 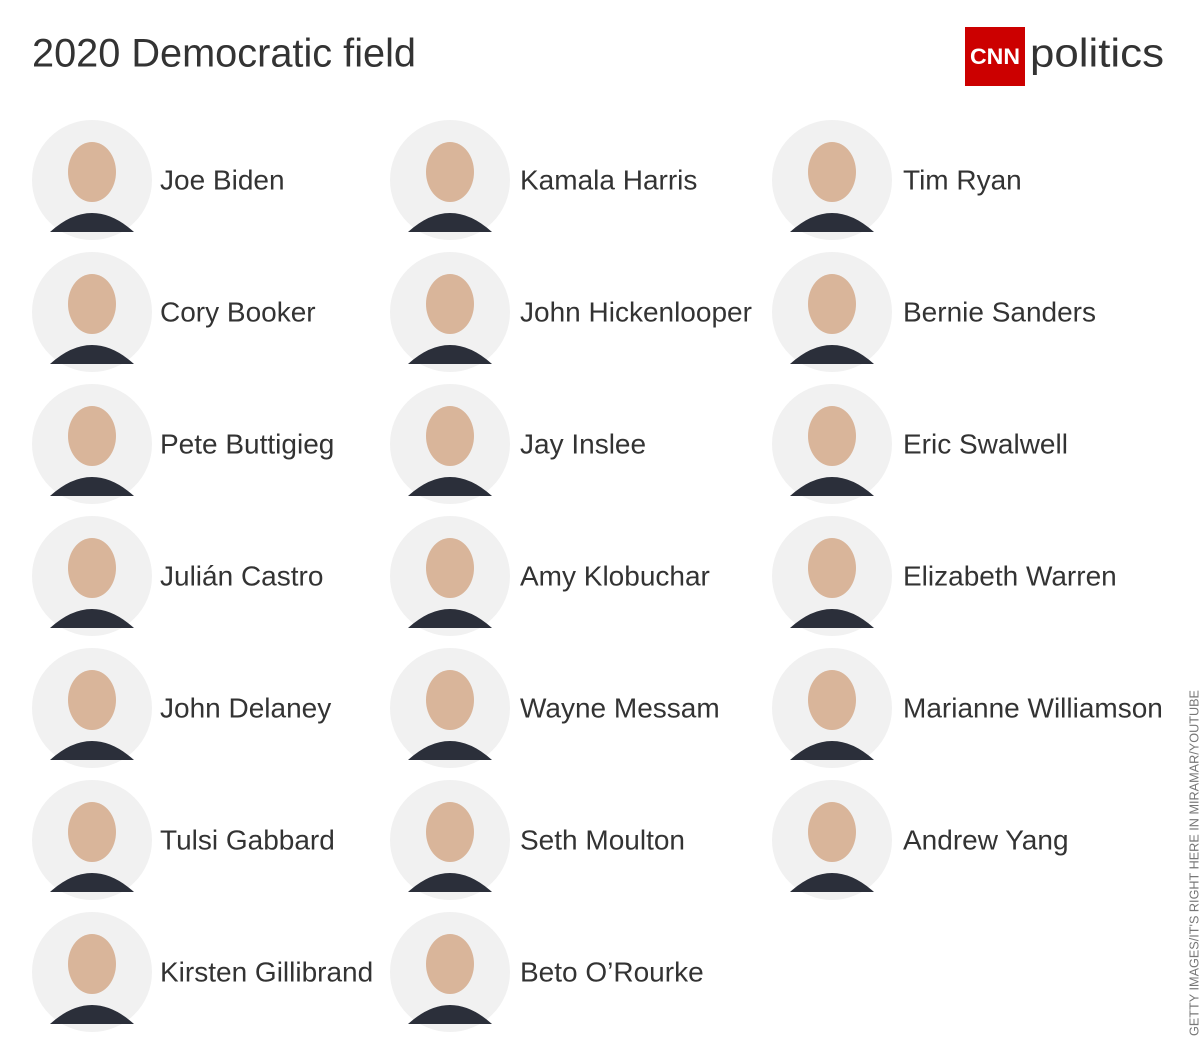 I want to click on candidate: Marianne Williamson, so click(x=967, y=708).